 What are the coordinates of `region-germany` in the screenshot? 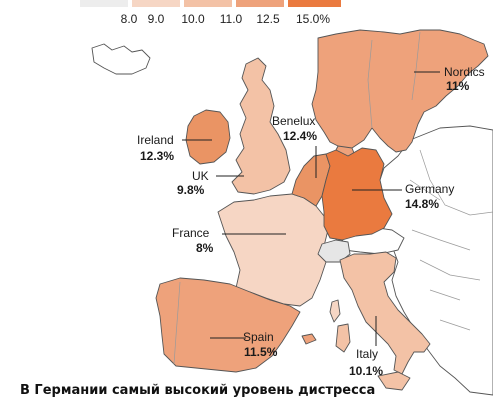 It's located at (357, 194).